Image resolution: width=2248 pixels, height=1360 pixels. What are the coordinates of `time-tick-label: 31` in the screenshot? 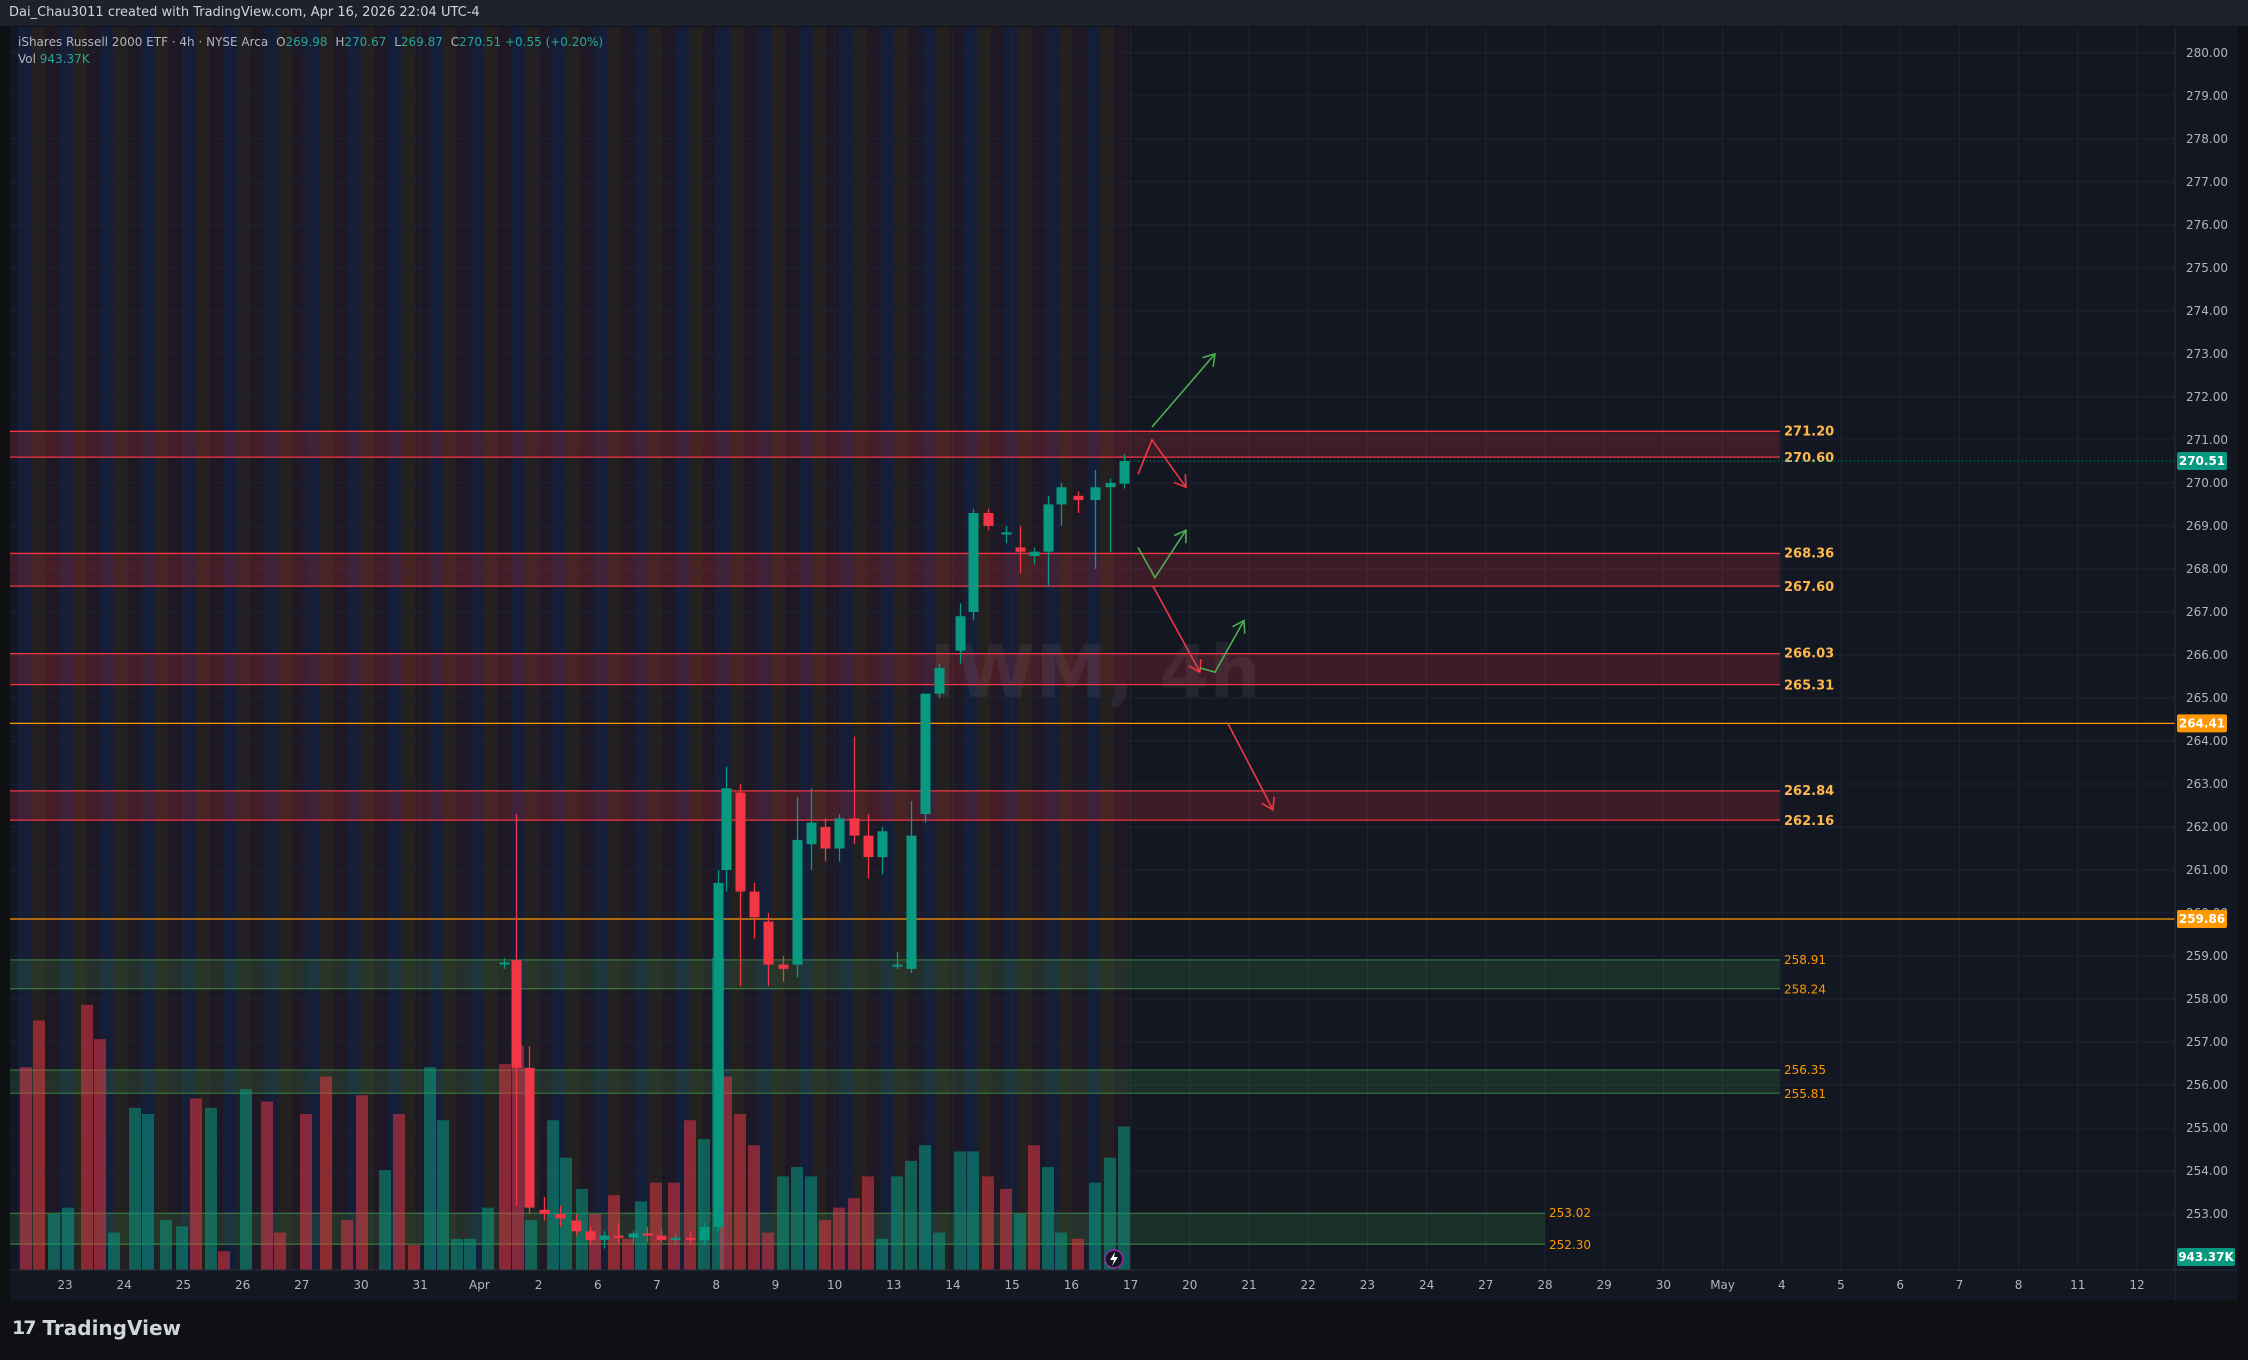 It's located at (420, 1285).